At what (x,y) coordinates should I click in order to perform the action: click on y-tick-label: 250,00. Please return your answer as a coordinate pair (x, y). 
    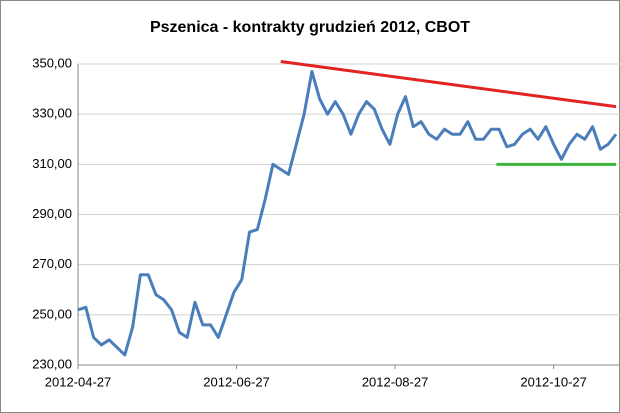
    Looking at the image, I should click on (52, 313).